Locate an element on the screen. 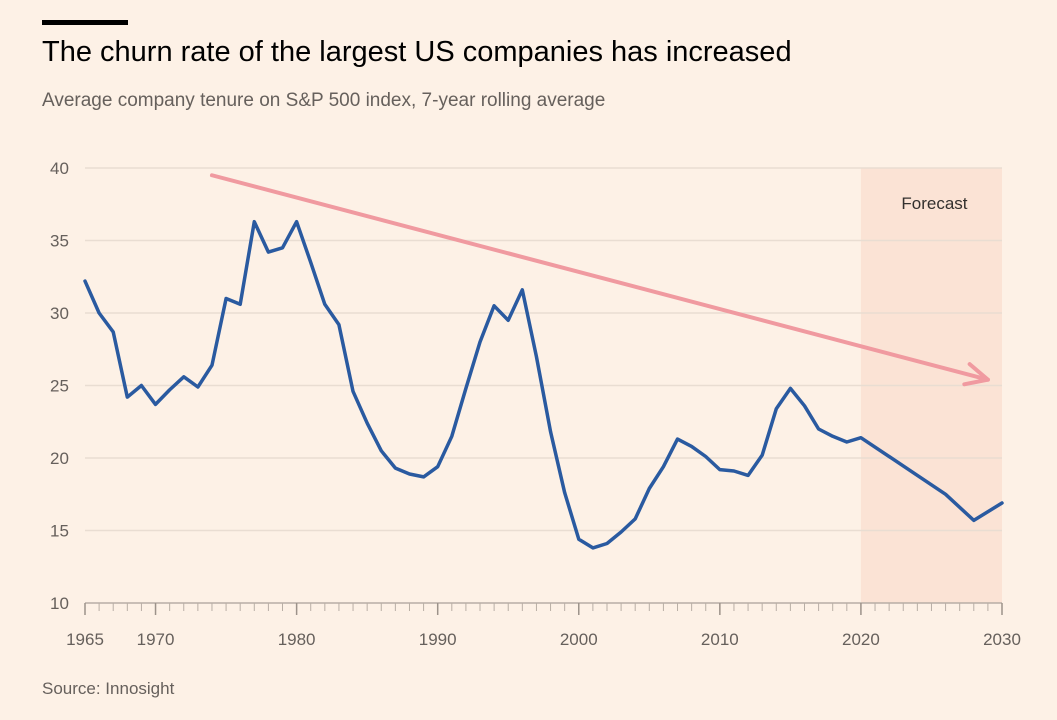 The width and height of the screenshot is (1057, 720). trend-arrow-head is located at coordinates (976, 374).